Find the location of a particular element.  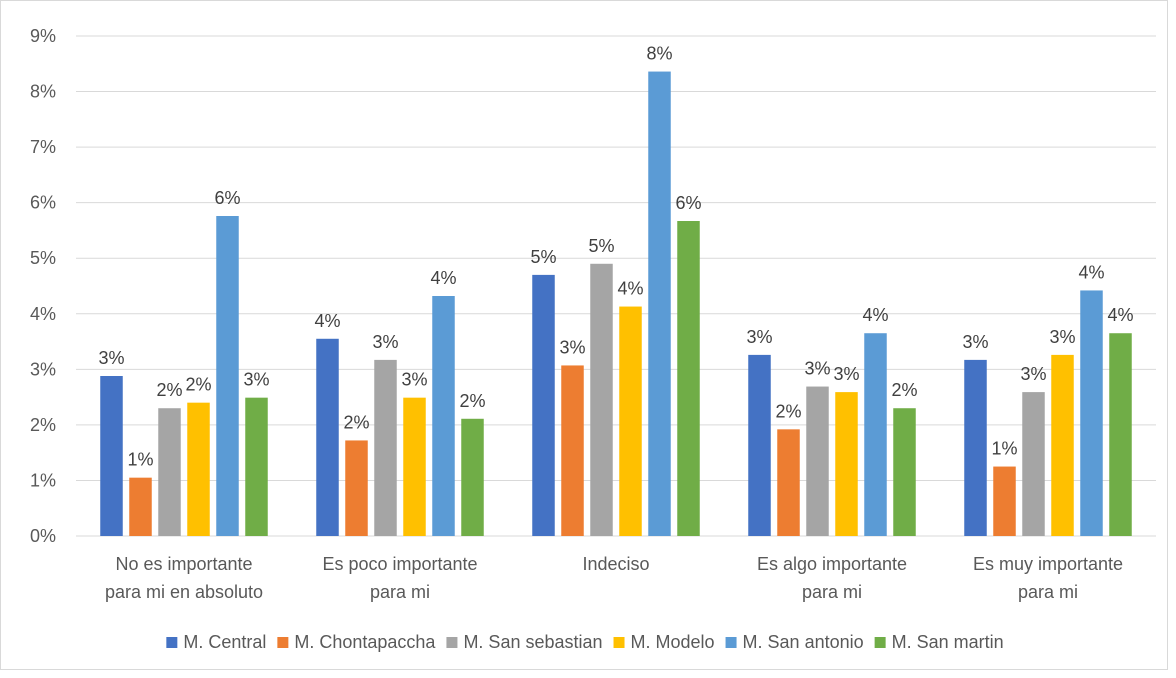

legend-label: M. Chontapaccha is located at coordinates (365, 642).